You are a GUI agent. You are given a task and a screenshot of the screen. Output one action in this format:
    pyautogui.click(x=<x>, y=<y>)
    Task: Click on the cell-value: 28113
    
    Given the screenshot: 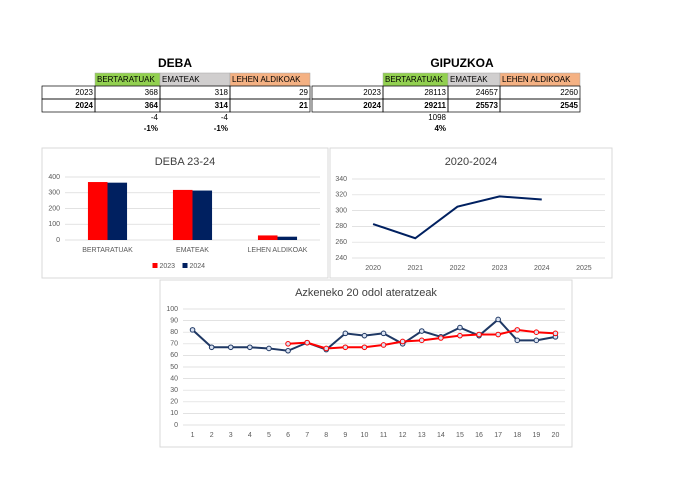 What is the action you would take?
    pyautogui.click(x=435, y=92)
    